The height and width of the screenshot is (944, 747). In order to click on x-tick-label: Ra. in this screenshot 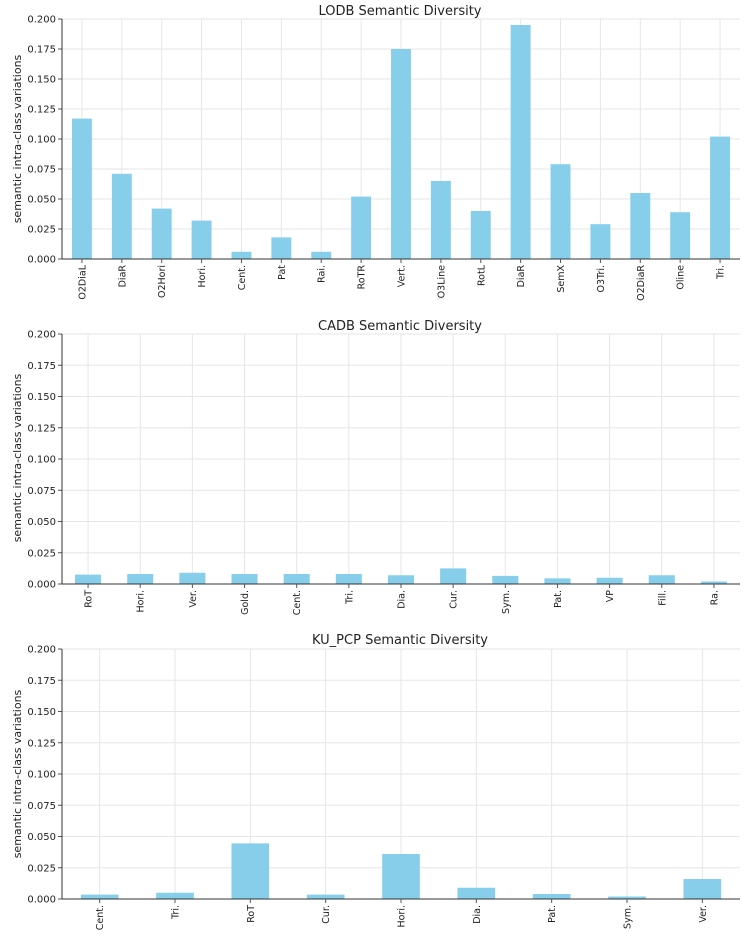, I will do `click(714, 597)`.